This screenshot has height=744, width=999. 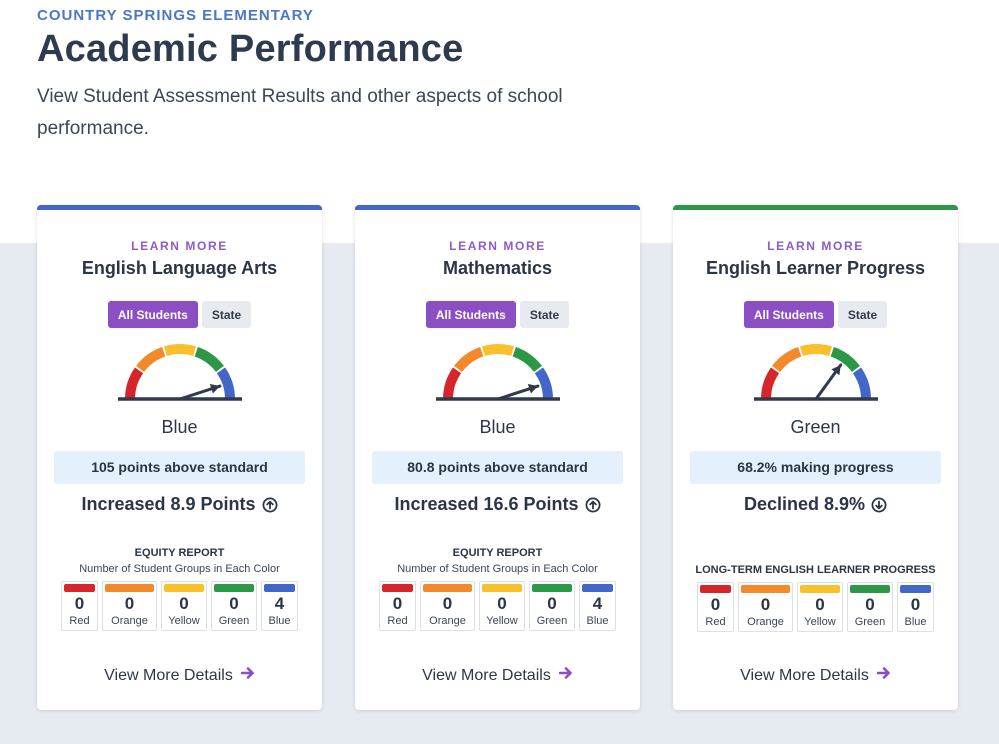 What do you see at coordinates (179, 467) in the screenshot?
I see `status-box: 105 points above standard` at bounding box center [179, 467].